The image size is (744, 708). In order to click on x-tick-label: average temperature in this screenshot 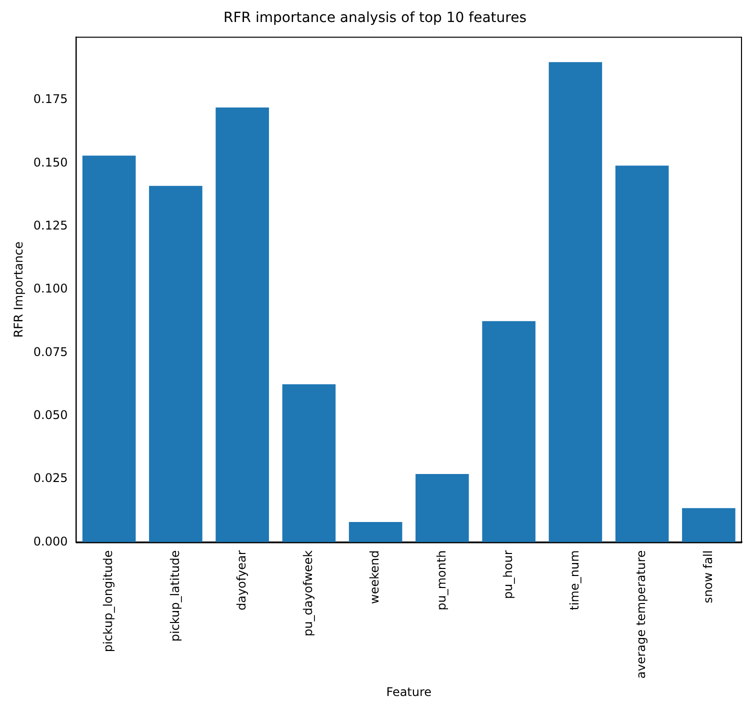, I will do `click(641, 614)`.